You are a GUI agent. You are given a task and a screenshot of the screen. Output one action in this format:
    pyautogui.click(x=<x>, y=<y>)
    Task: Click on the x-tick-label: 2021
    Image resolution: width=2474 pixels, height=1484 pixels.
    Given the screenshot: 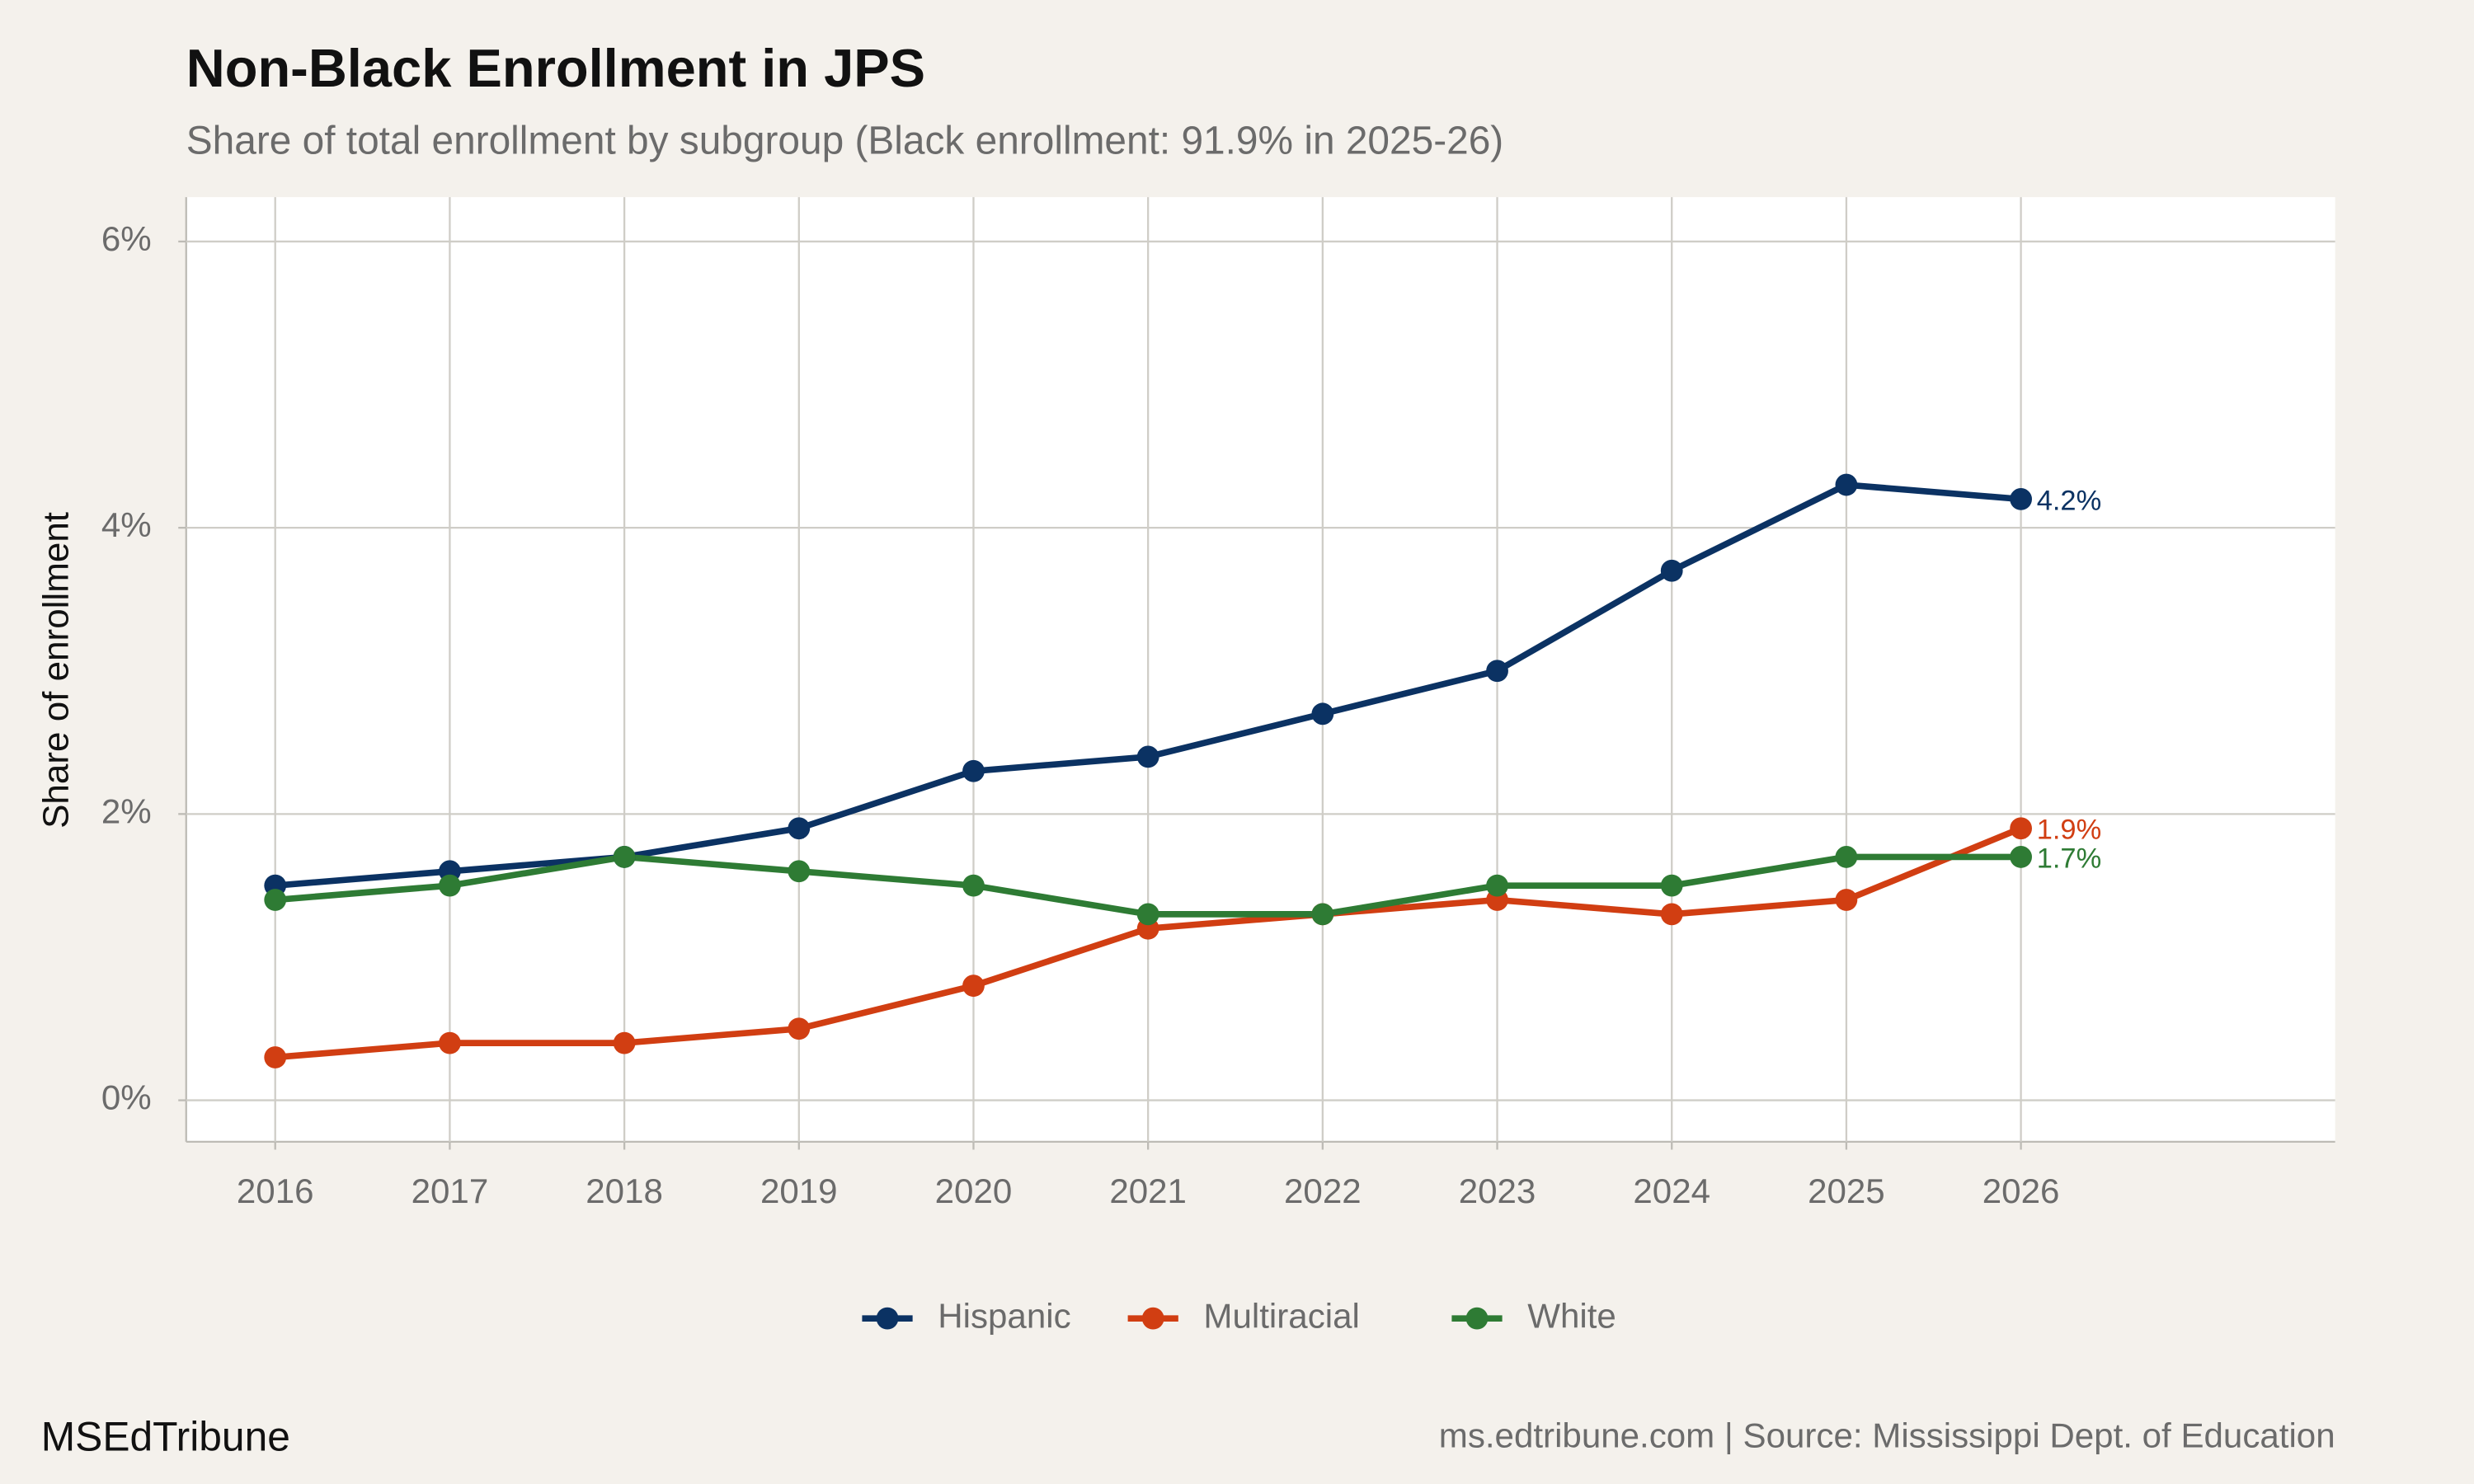 What is the action you would take?
    pyautogui.click(x=1148, y=1191)
    